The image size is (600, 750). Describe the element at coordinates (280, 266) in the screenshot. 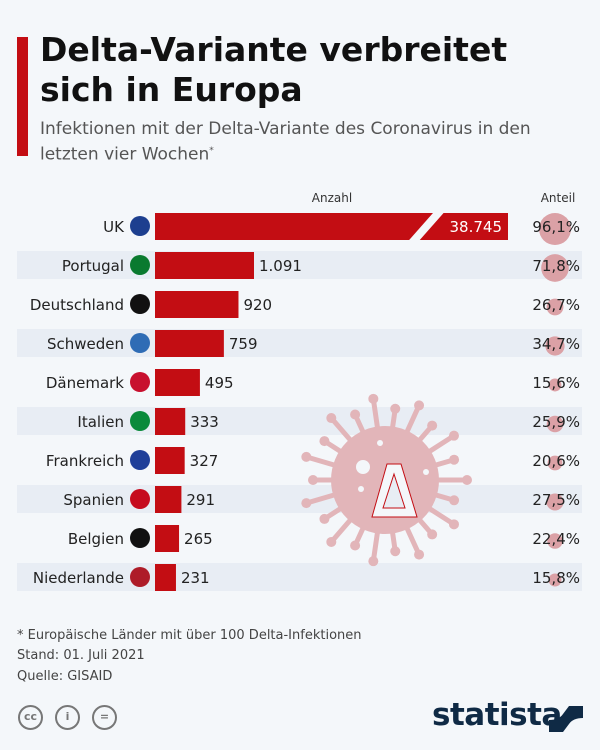

I see `value-label: 1.091` at that location.